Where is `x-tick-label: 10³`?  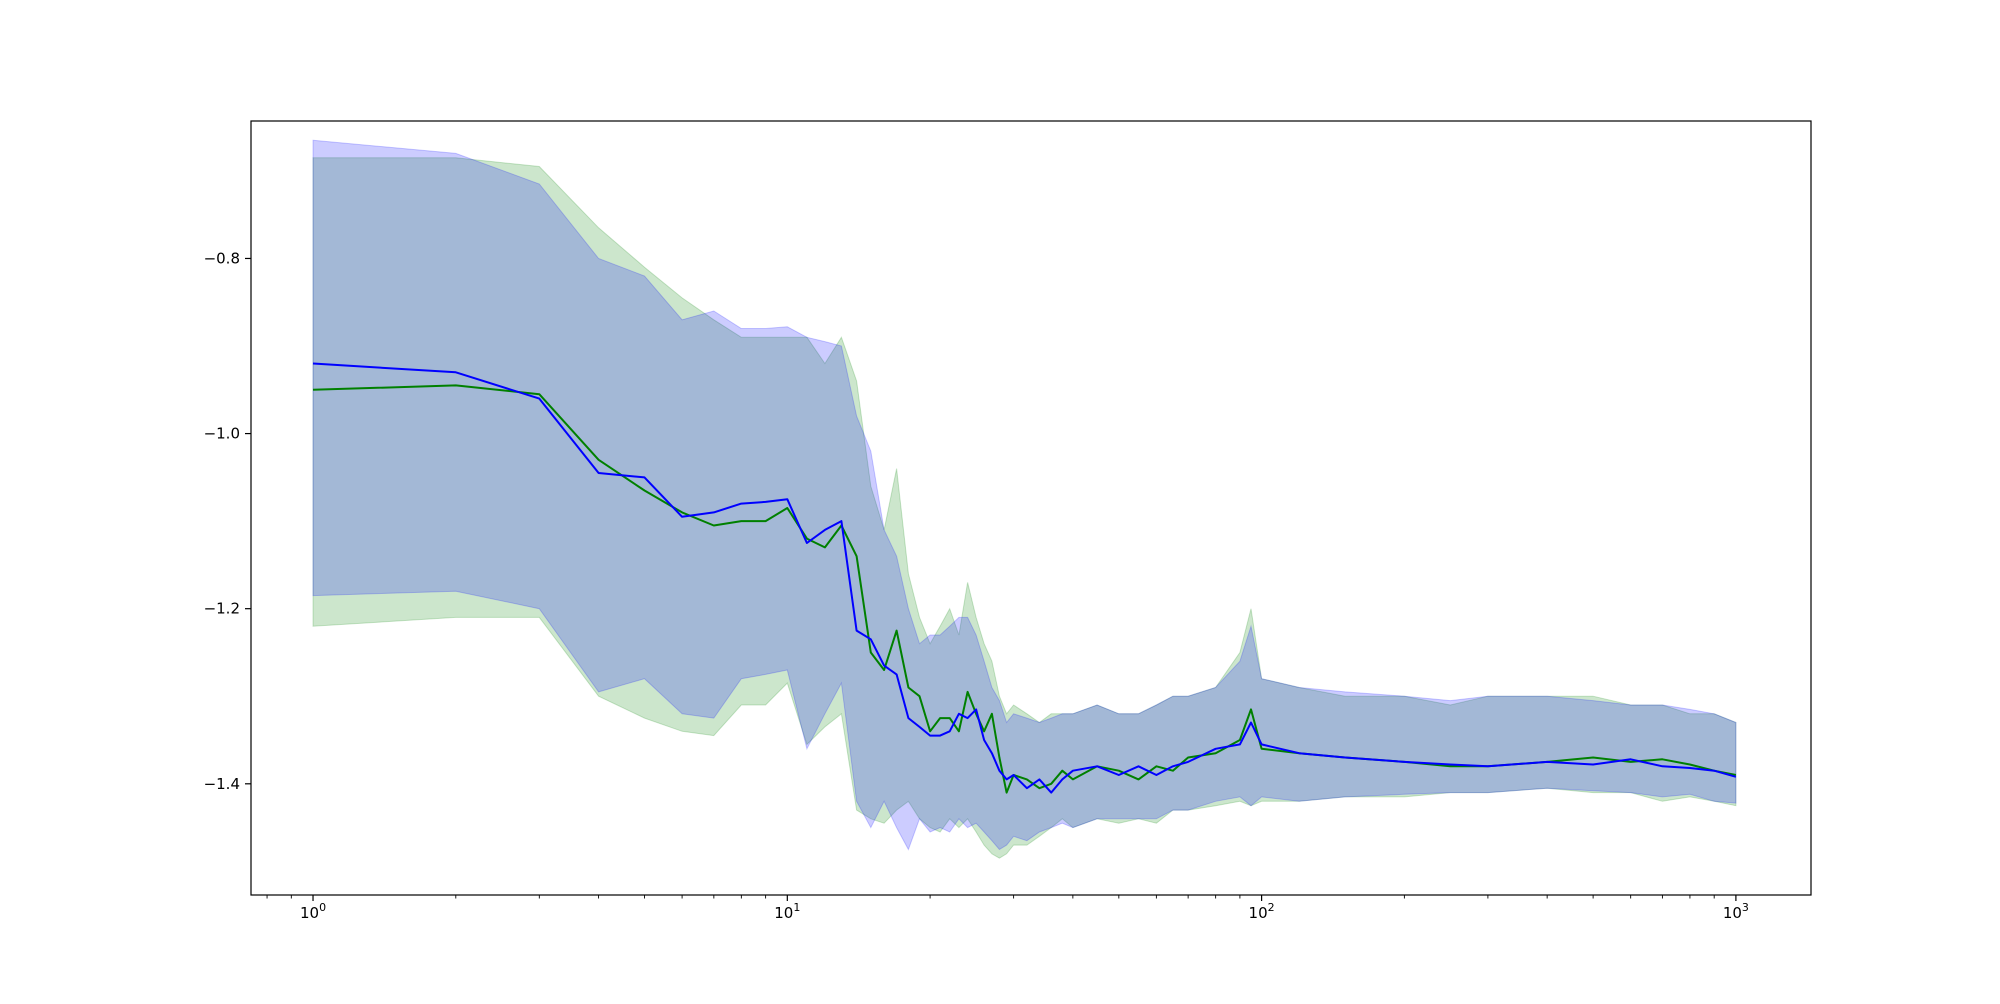
x-tick-label: 10³ is located at coordinates (1736, 911).